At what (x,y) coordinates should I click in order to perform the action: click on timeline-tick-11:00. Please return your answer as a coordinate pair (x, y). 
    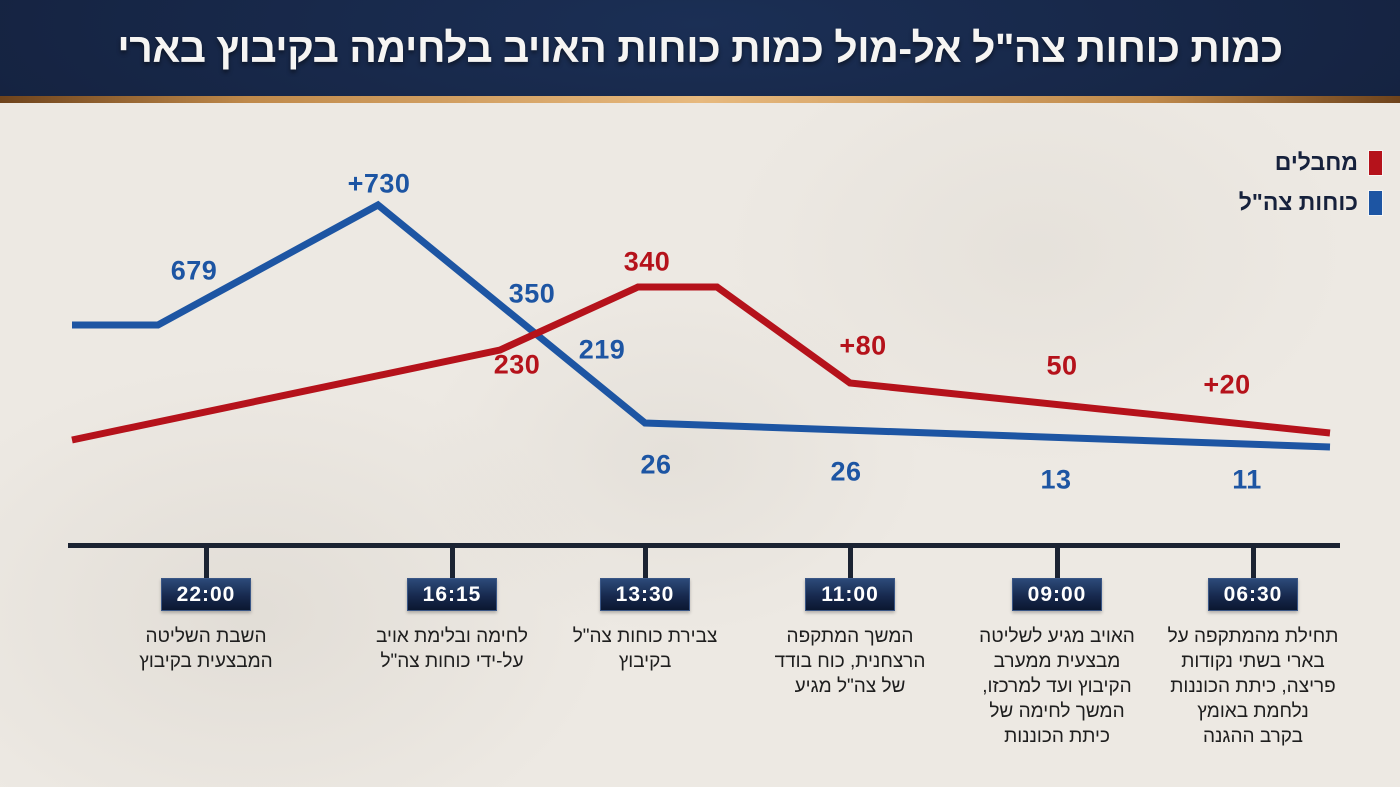
    Looking at the image, I should click on (850, 561).